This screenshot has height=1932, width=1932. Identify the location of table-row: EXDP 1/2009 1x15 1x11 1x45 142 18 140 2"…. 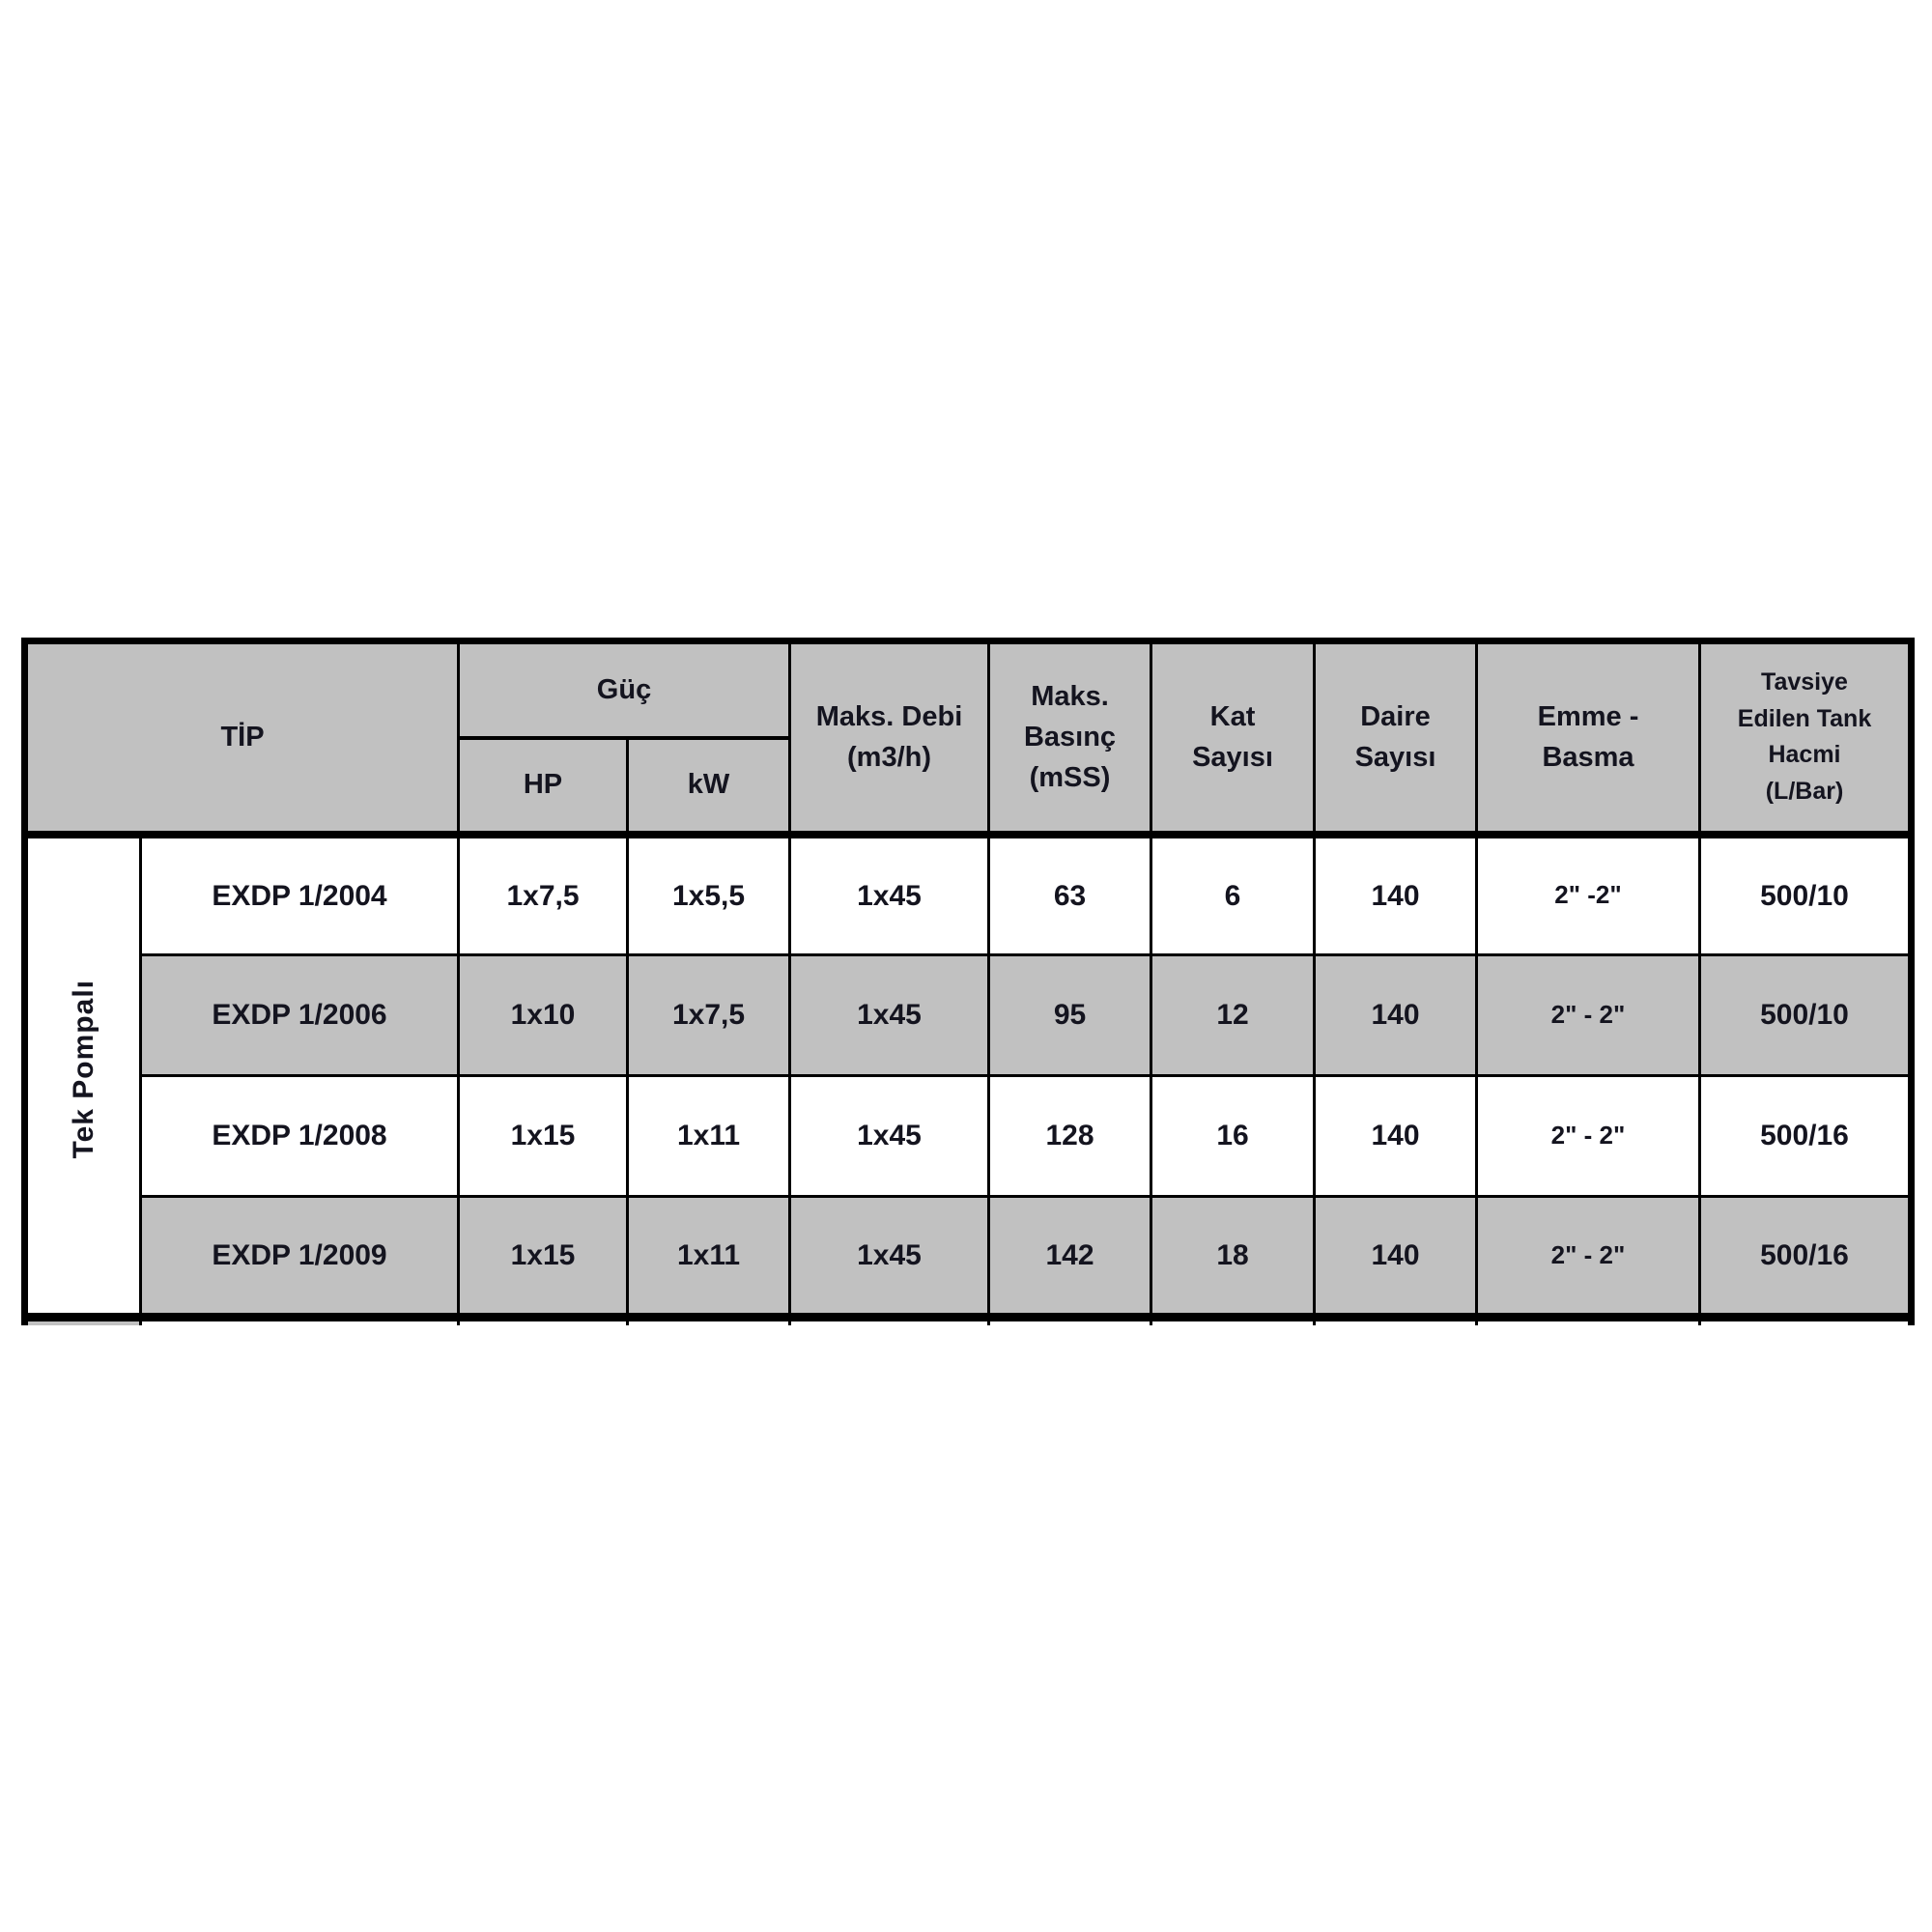
(969, 1258).